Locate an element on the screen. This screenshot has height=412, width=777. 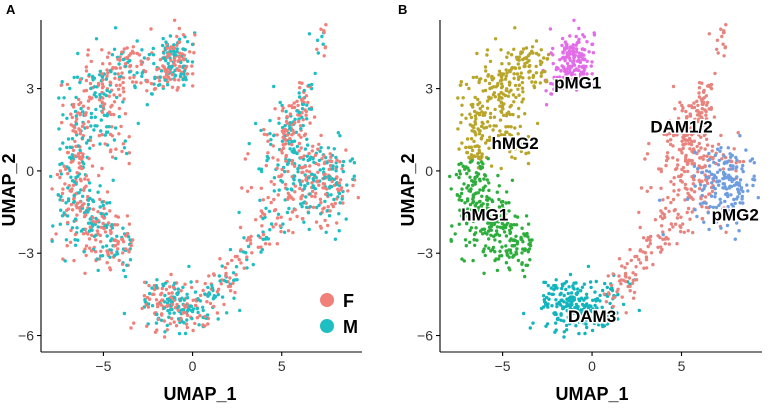
panel-b-letter: B is located at coordinates (402, 9).